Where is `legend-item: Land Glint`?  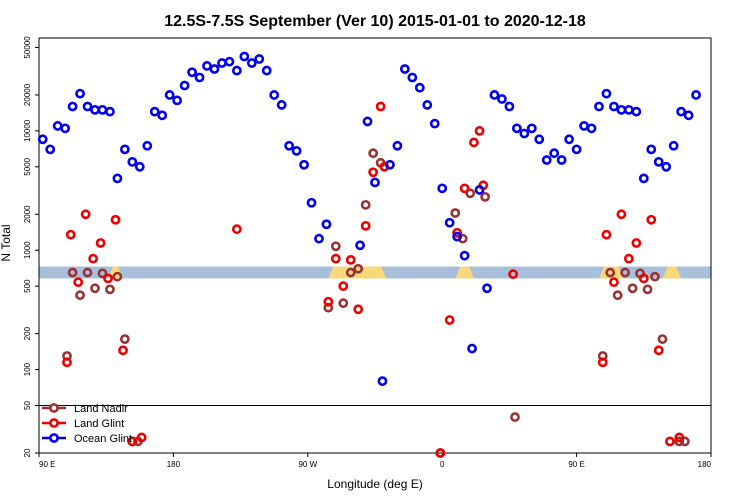 legend-item: Land Glint is located at coordinates (83, 424).